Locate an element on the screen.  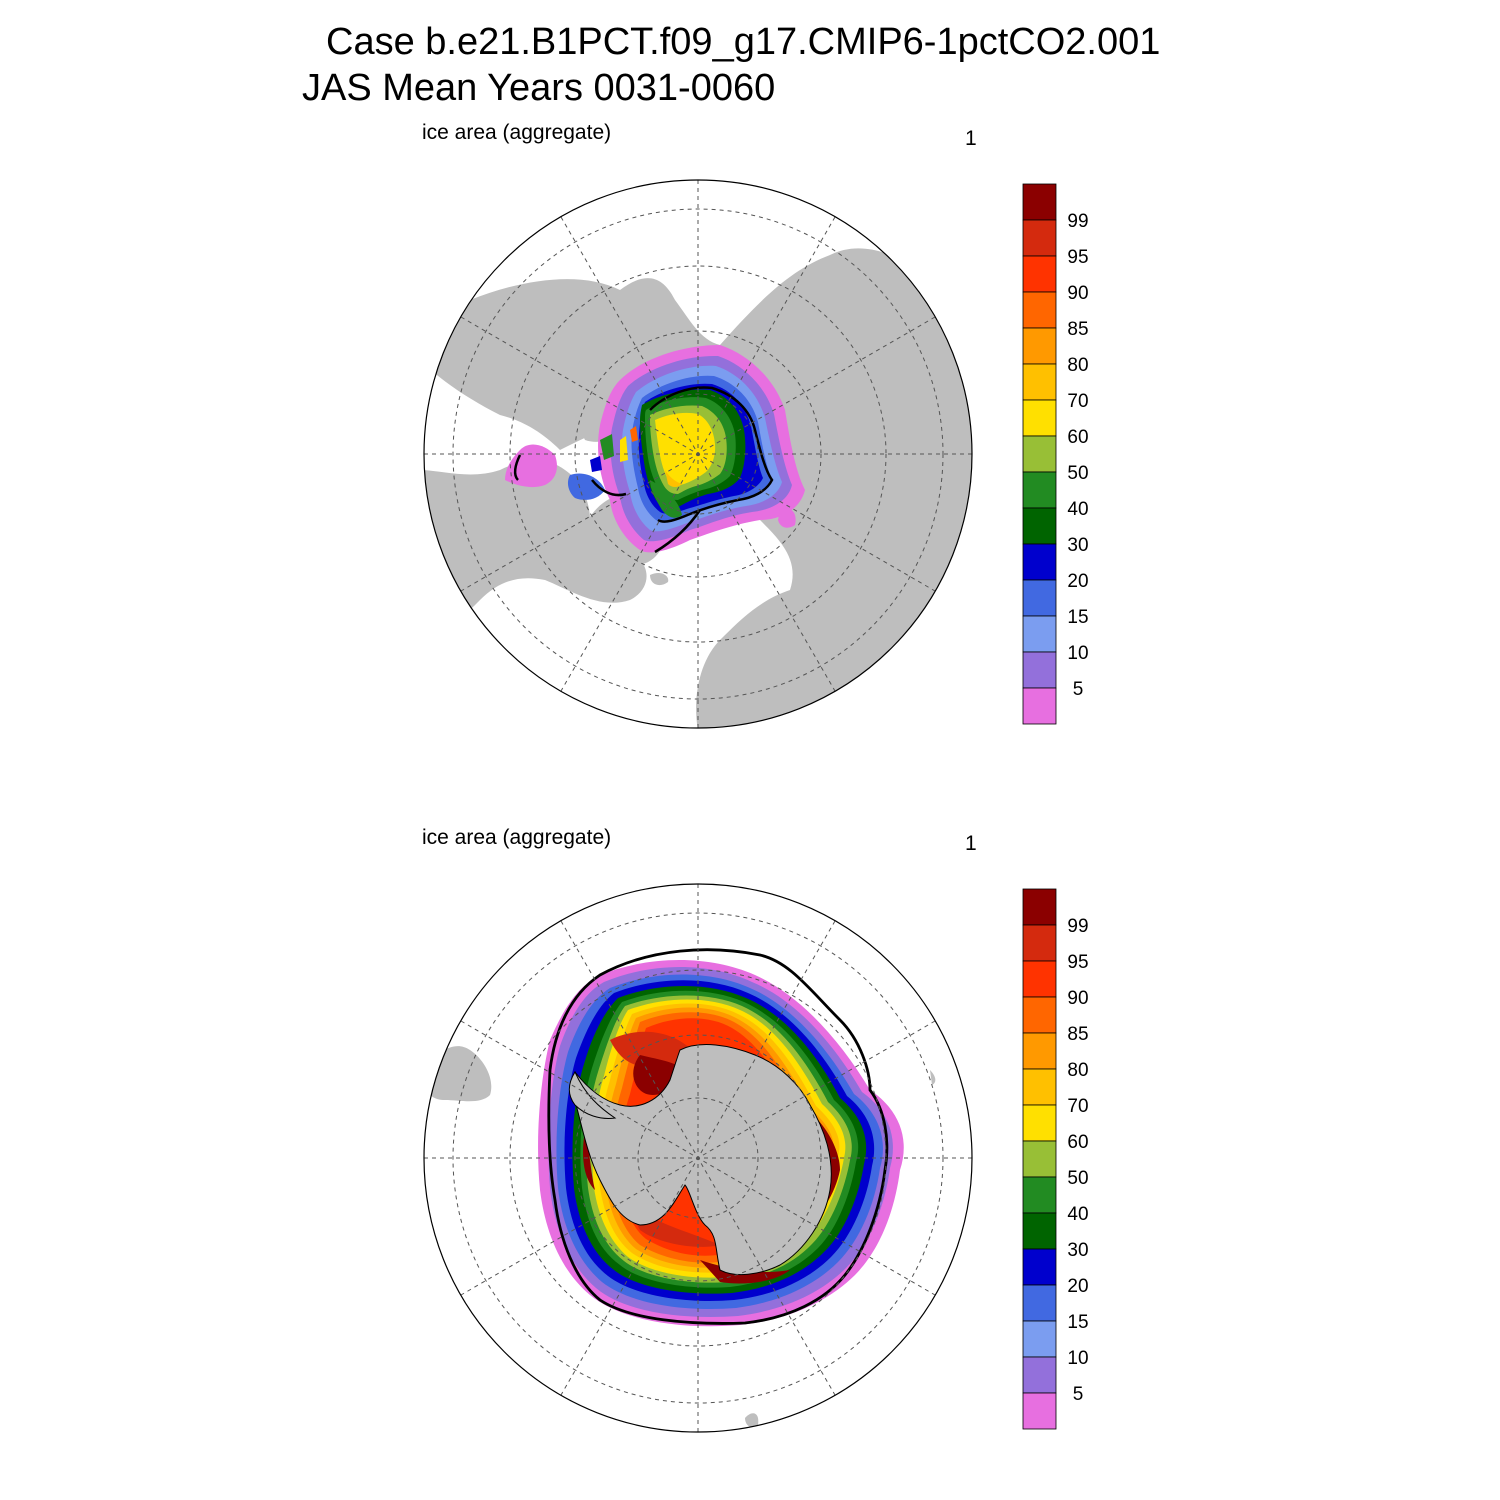
south-colorbar-label: 30 is located at coordinates (1077, 1250).